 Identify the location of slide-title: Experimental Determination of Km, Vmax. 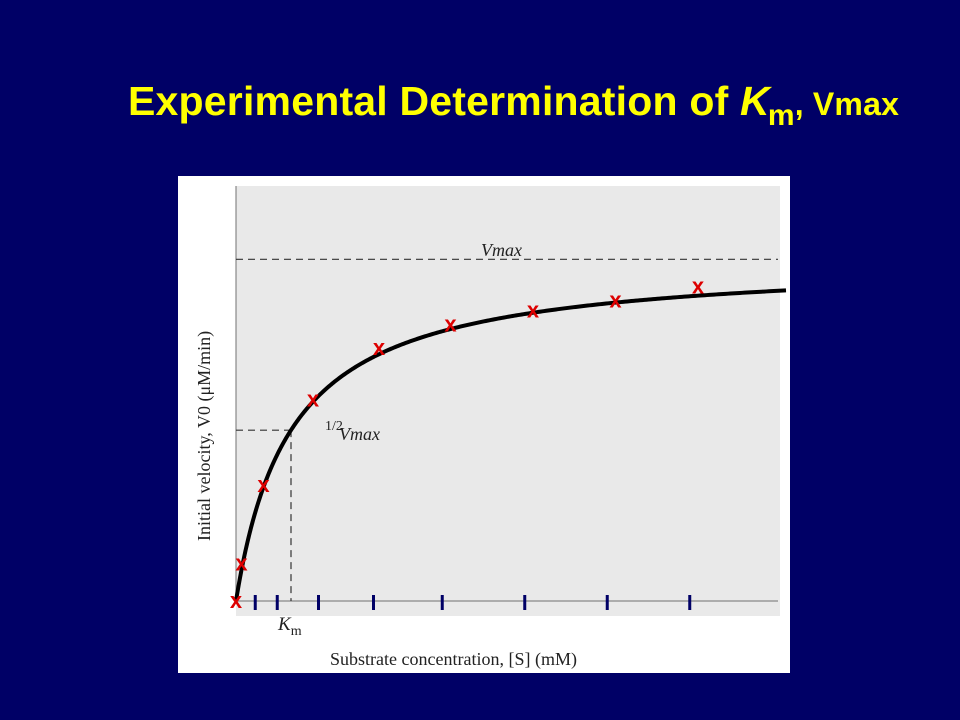
(513, 105).